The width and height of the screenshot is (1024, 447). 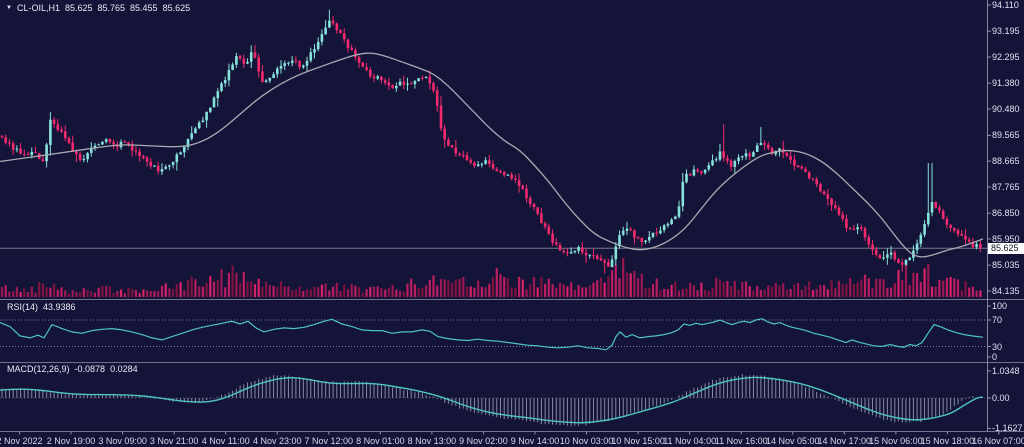 I want to click on price-tick-label: 94.110, so click(x=1005, y=5).